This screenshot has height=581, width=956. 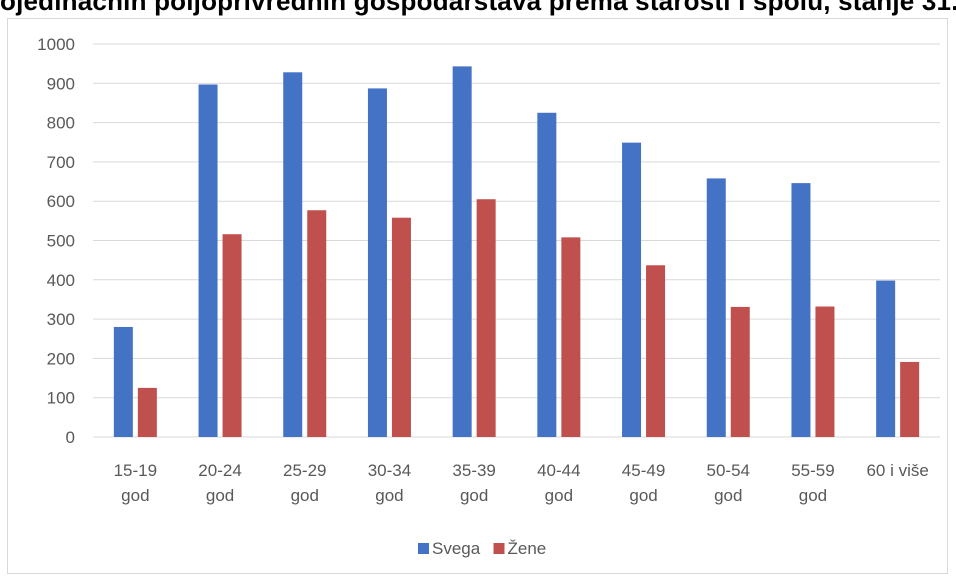 I want to click on bar--ene-0, so click(x=147, y=412).